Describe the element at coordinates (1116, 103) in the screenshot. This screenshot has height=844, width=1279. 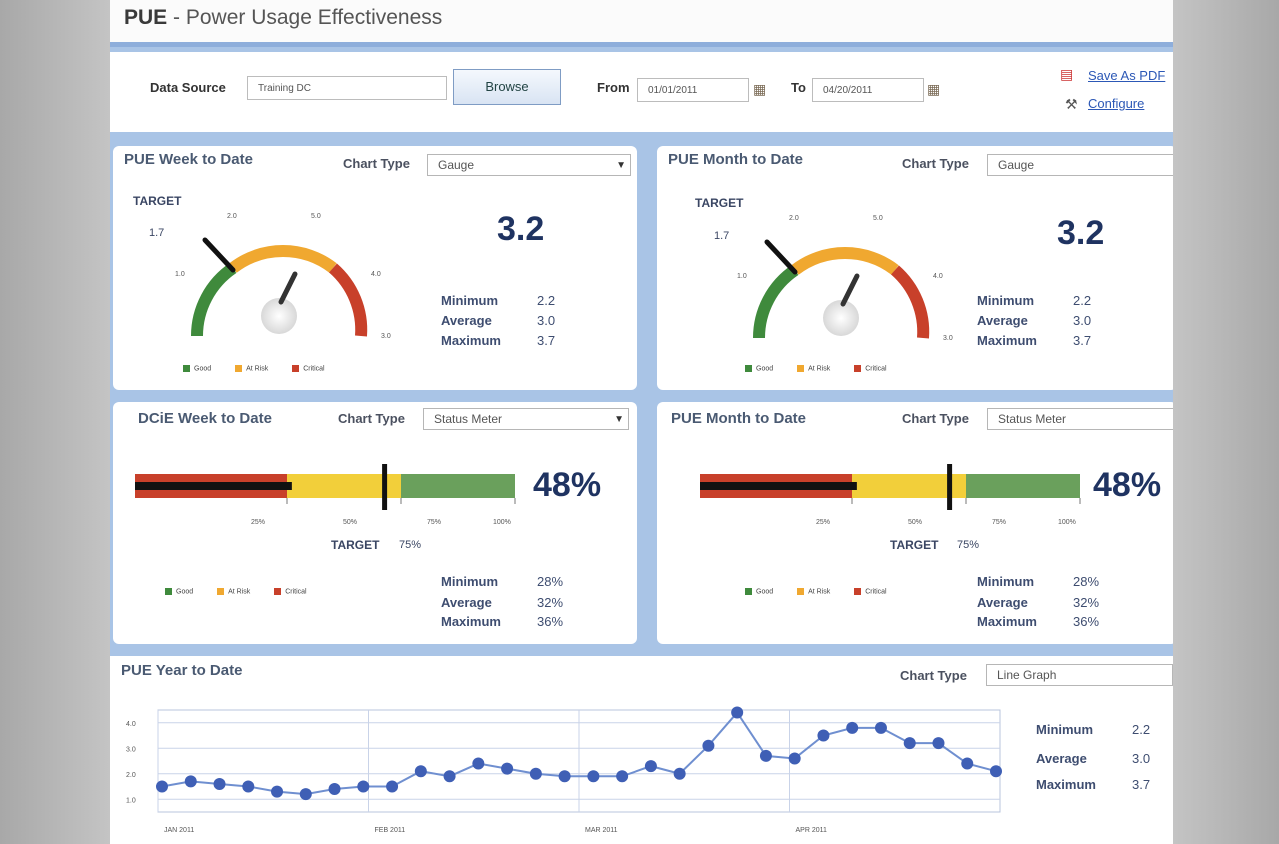
I see `configure-link: Configure` at that location.